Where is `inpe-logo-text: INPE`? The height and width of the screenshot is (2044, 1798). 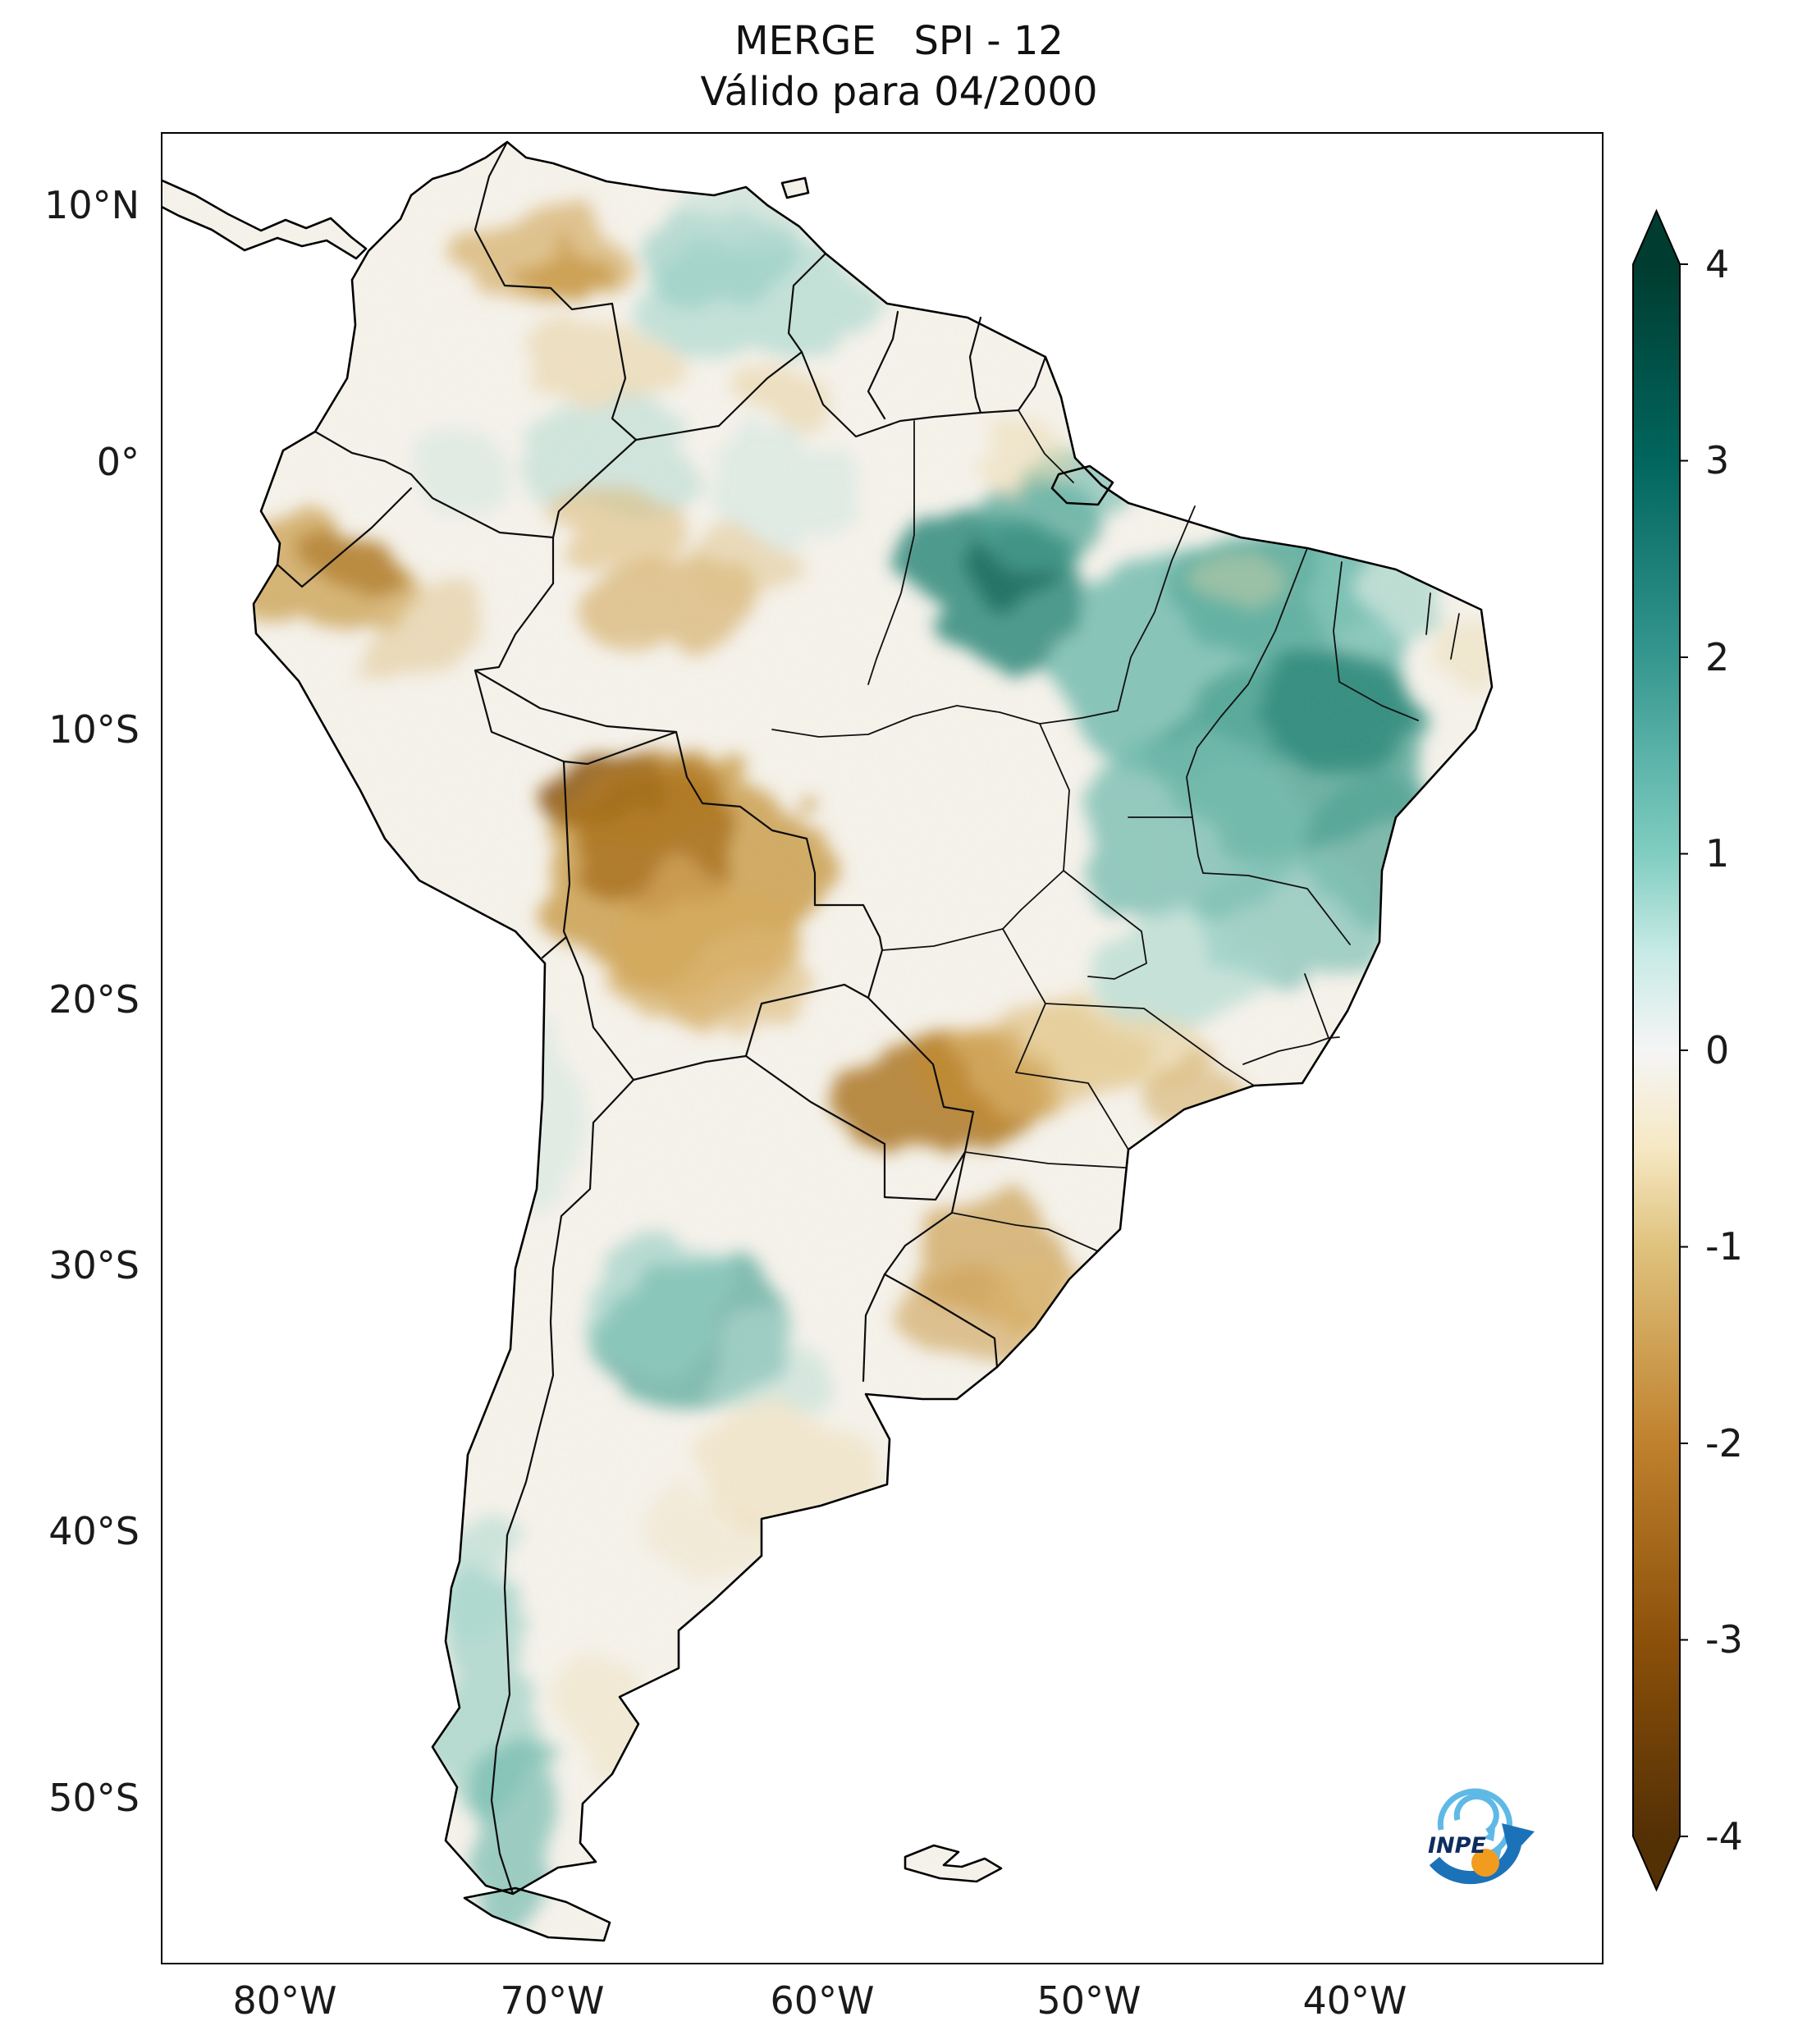 inpe-logo-text: INPE is located at coordinates (1457, 1846).